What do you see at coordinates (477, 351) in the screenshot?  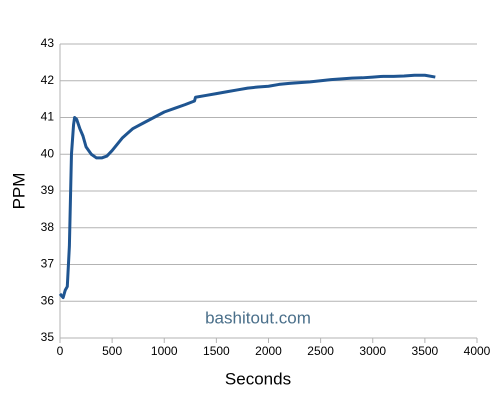 I see `x-tick-label: 4000` at bounding box center [477, 351].